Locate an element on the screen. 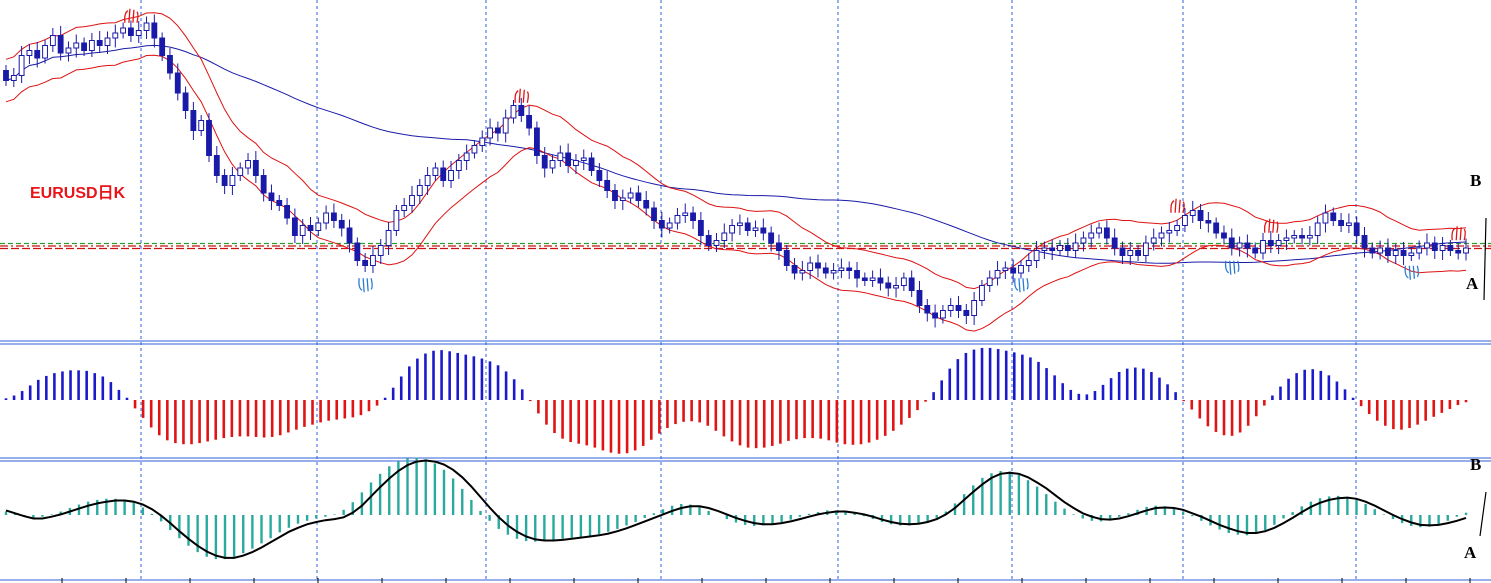 This screenshot has width=1491, height=583. fractal-up-icon-shape is located at coordinates (131, 15).